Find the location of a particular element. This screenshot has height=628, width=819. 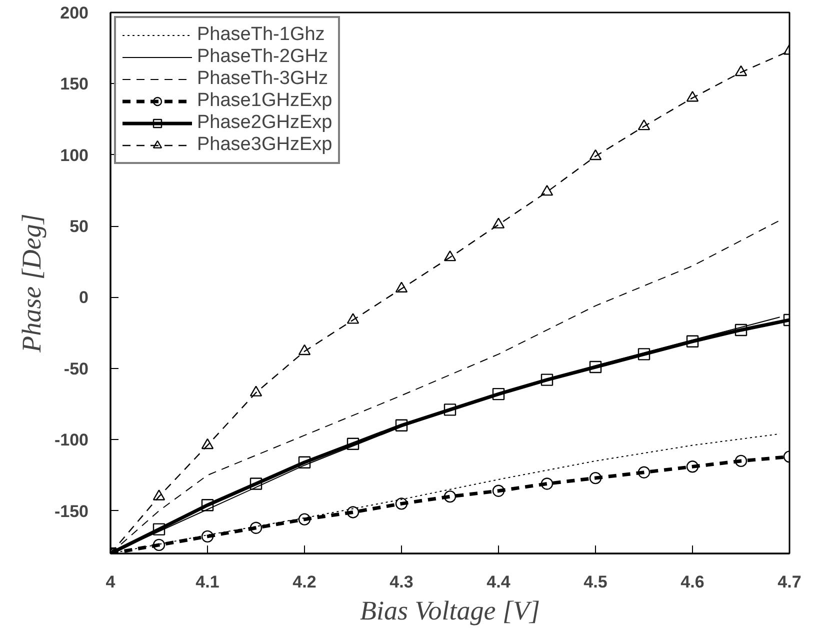

y-tick-label: 200 is located at coordinates (74, 13).